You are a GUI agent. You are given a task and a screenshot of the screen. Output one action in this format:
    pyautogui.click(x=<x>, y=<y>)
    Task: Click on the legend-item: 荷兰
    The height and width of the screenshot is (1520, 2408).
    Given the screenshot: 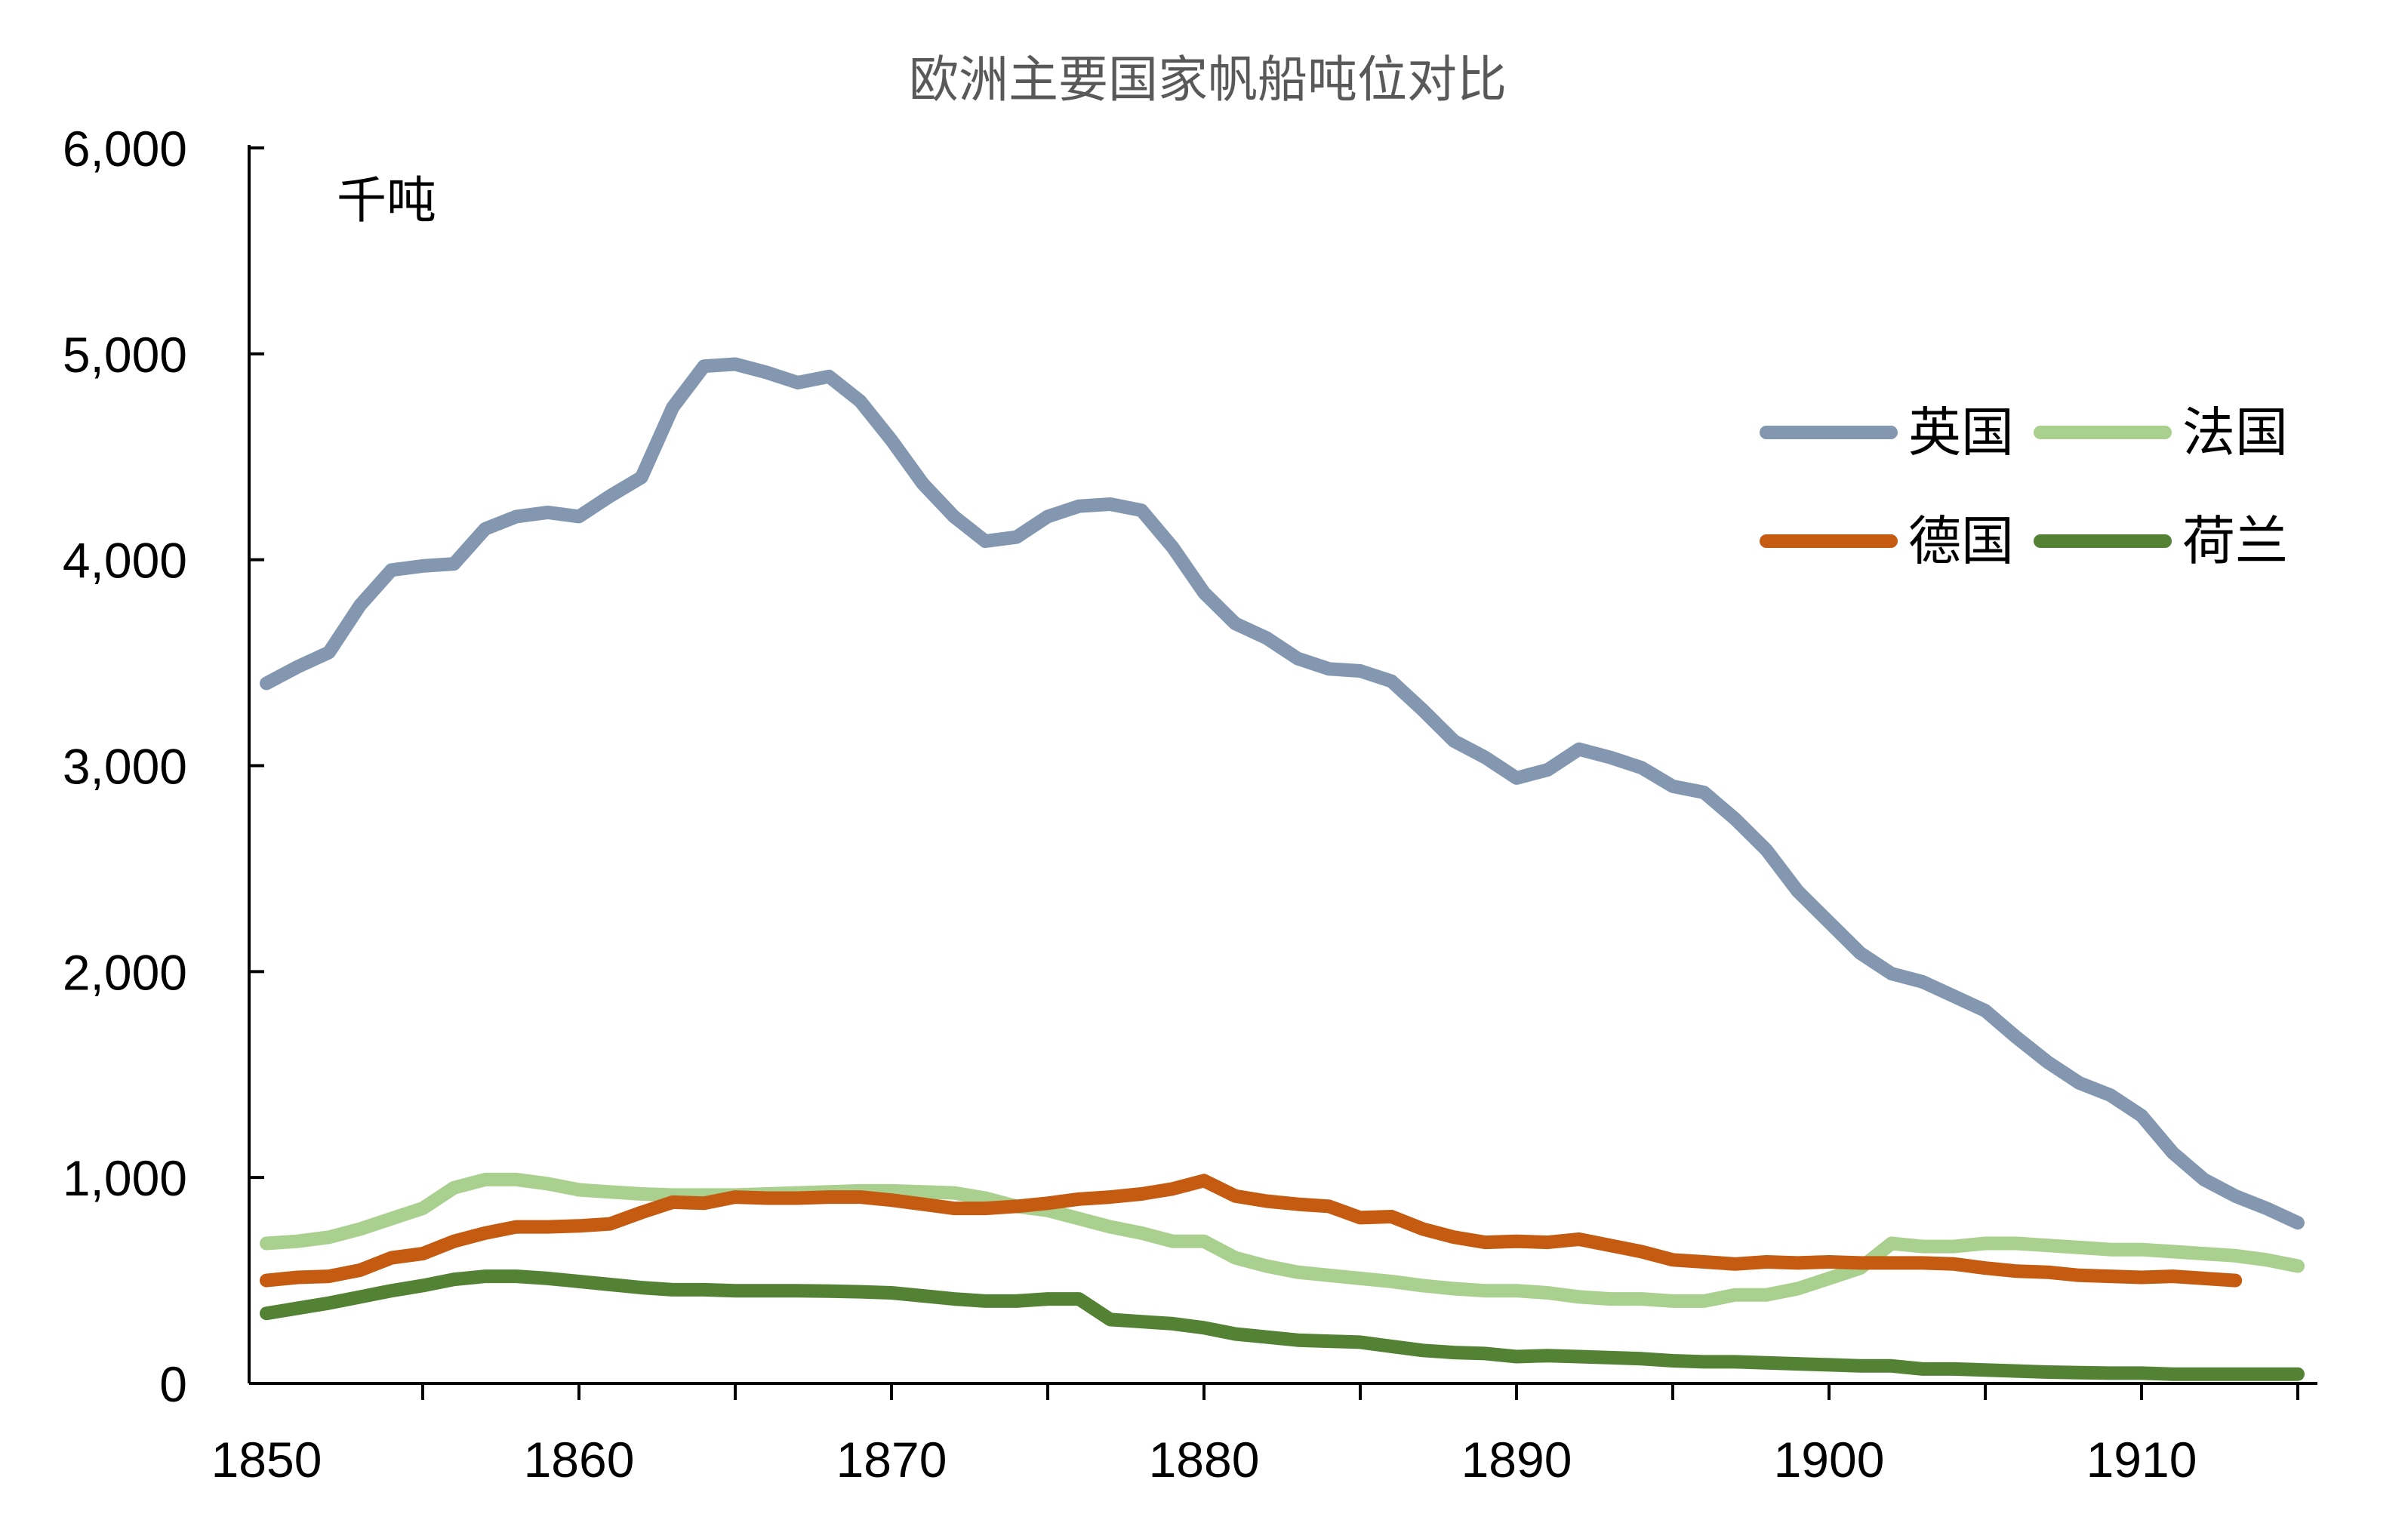 What is the action you would take?
    pyautogui.click(x=2161, y=541)
    